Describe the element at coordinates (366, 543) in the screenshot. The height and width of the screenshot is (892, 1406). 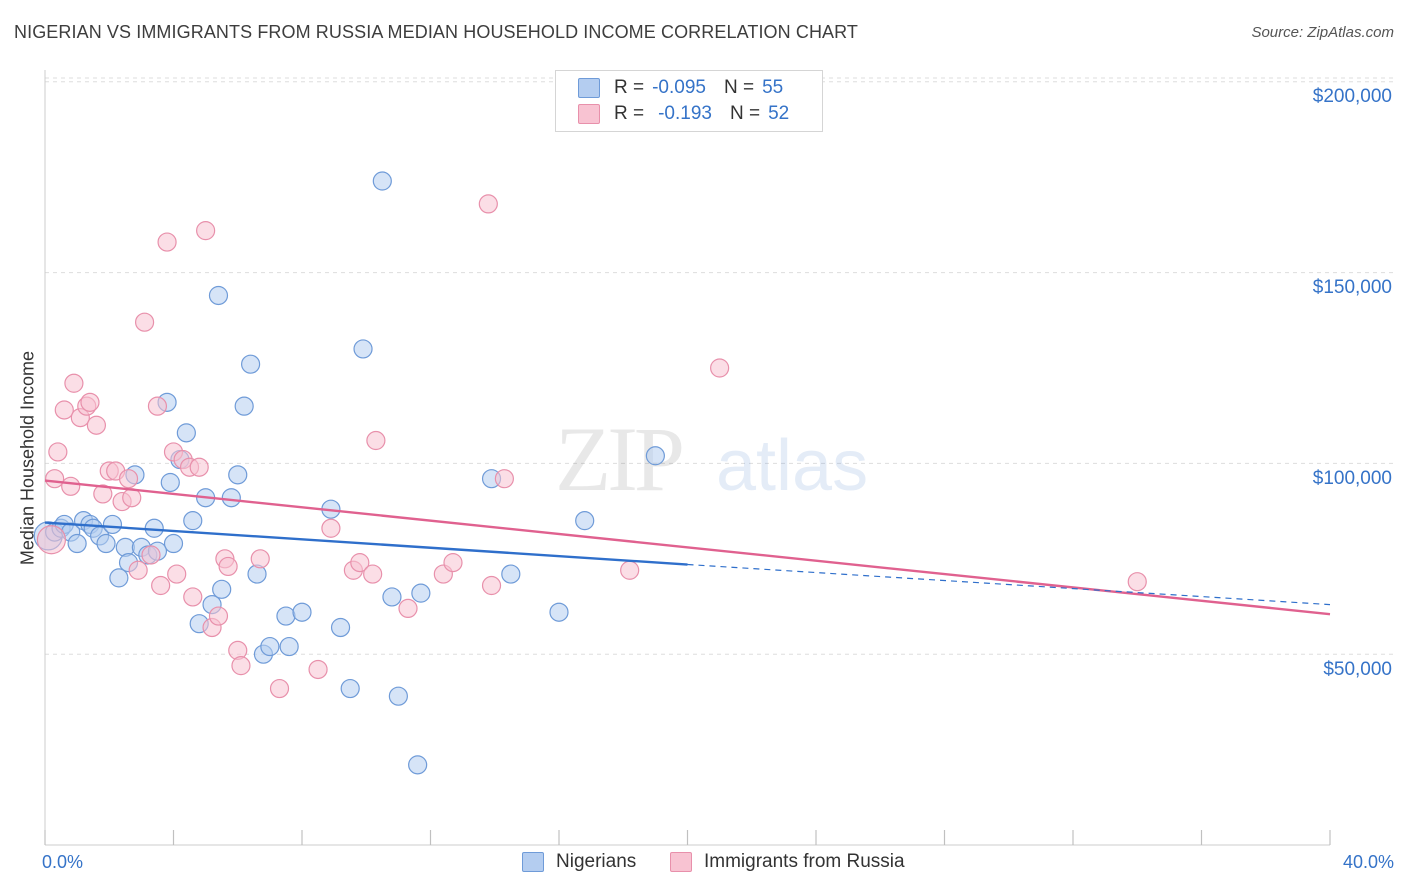
I see `nigerians-trend-line` at that location.